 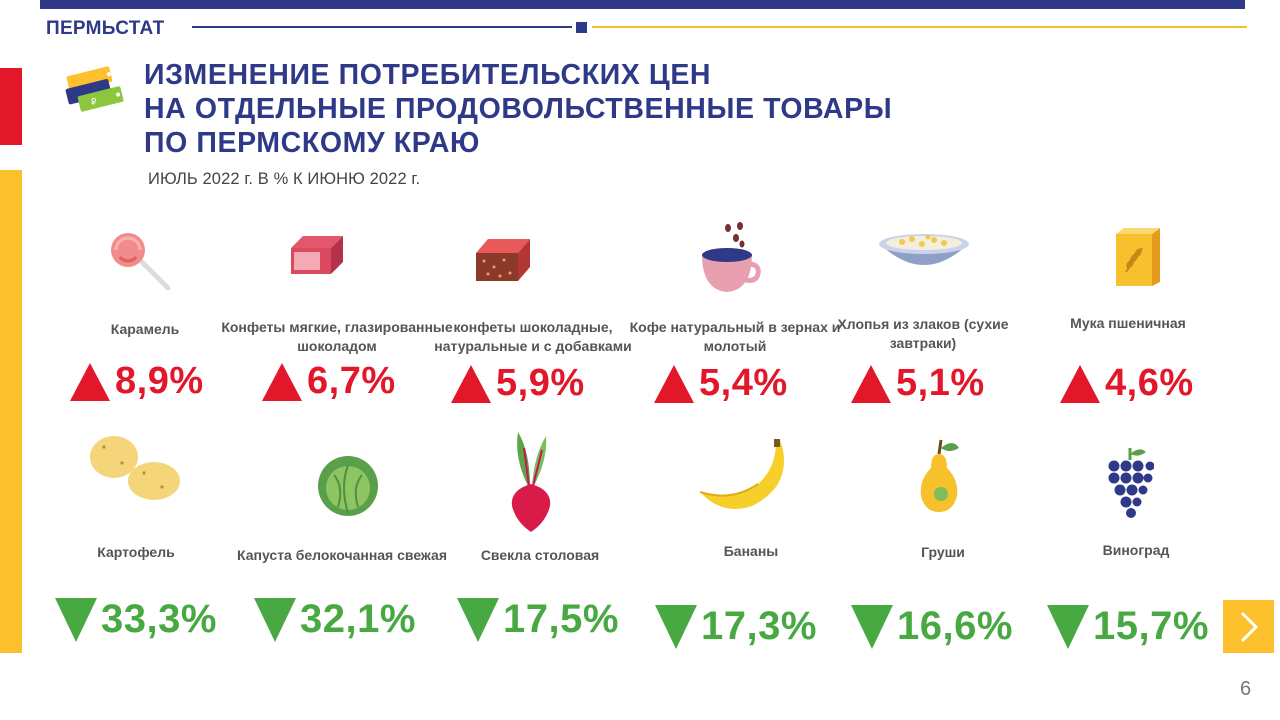 I want to click on title-line-2: НА ОТДЕЛЬНЫЕ ПРОДОВОЛЬСТВЕННЫЕ ТОВАРЫ, so click(x=518, y=109).